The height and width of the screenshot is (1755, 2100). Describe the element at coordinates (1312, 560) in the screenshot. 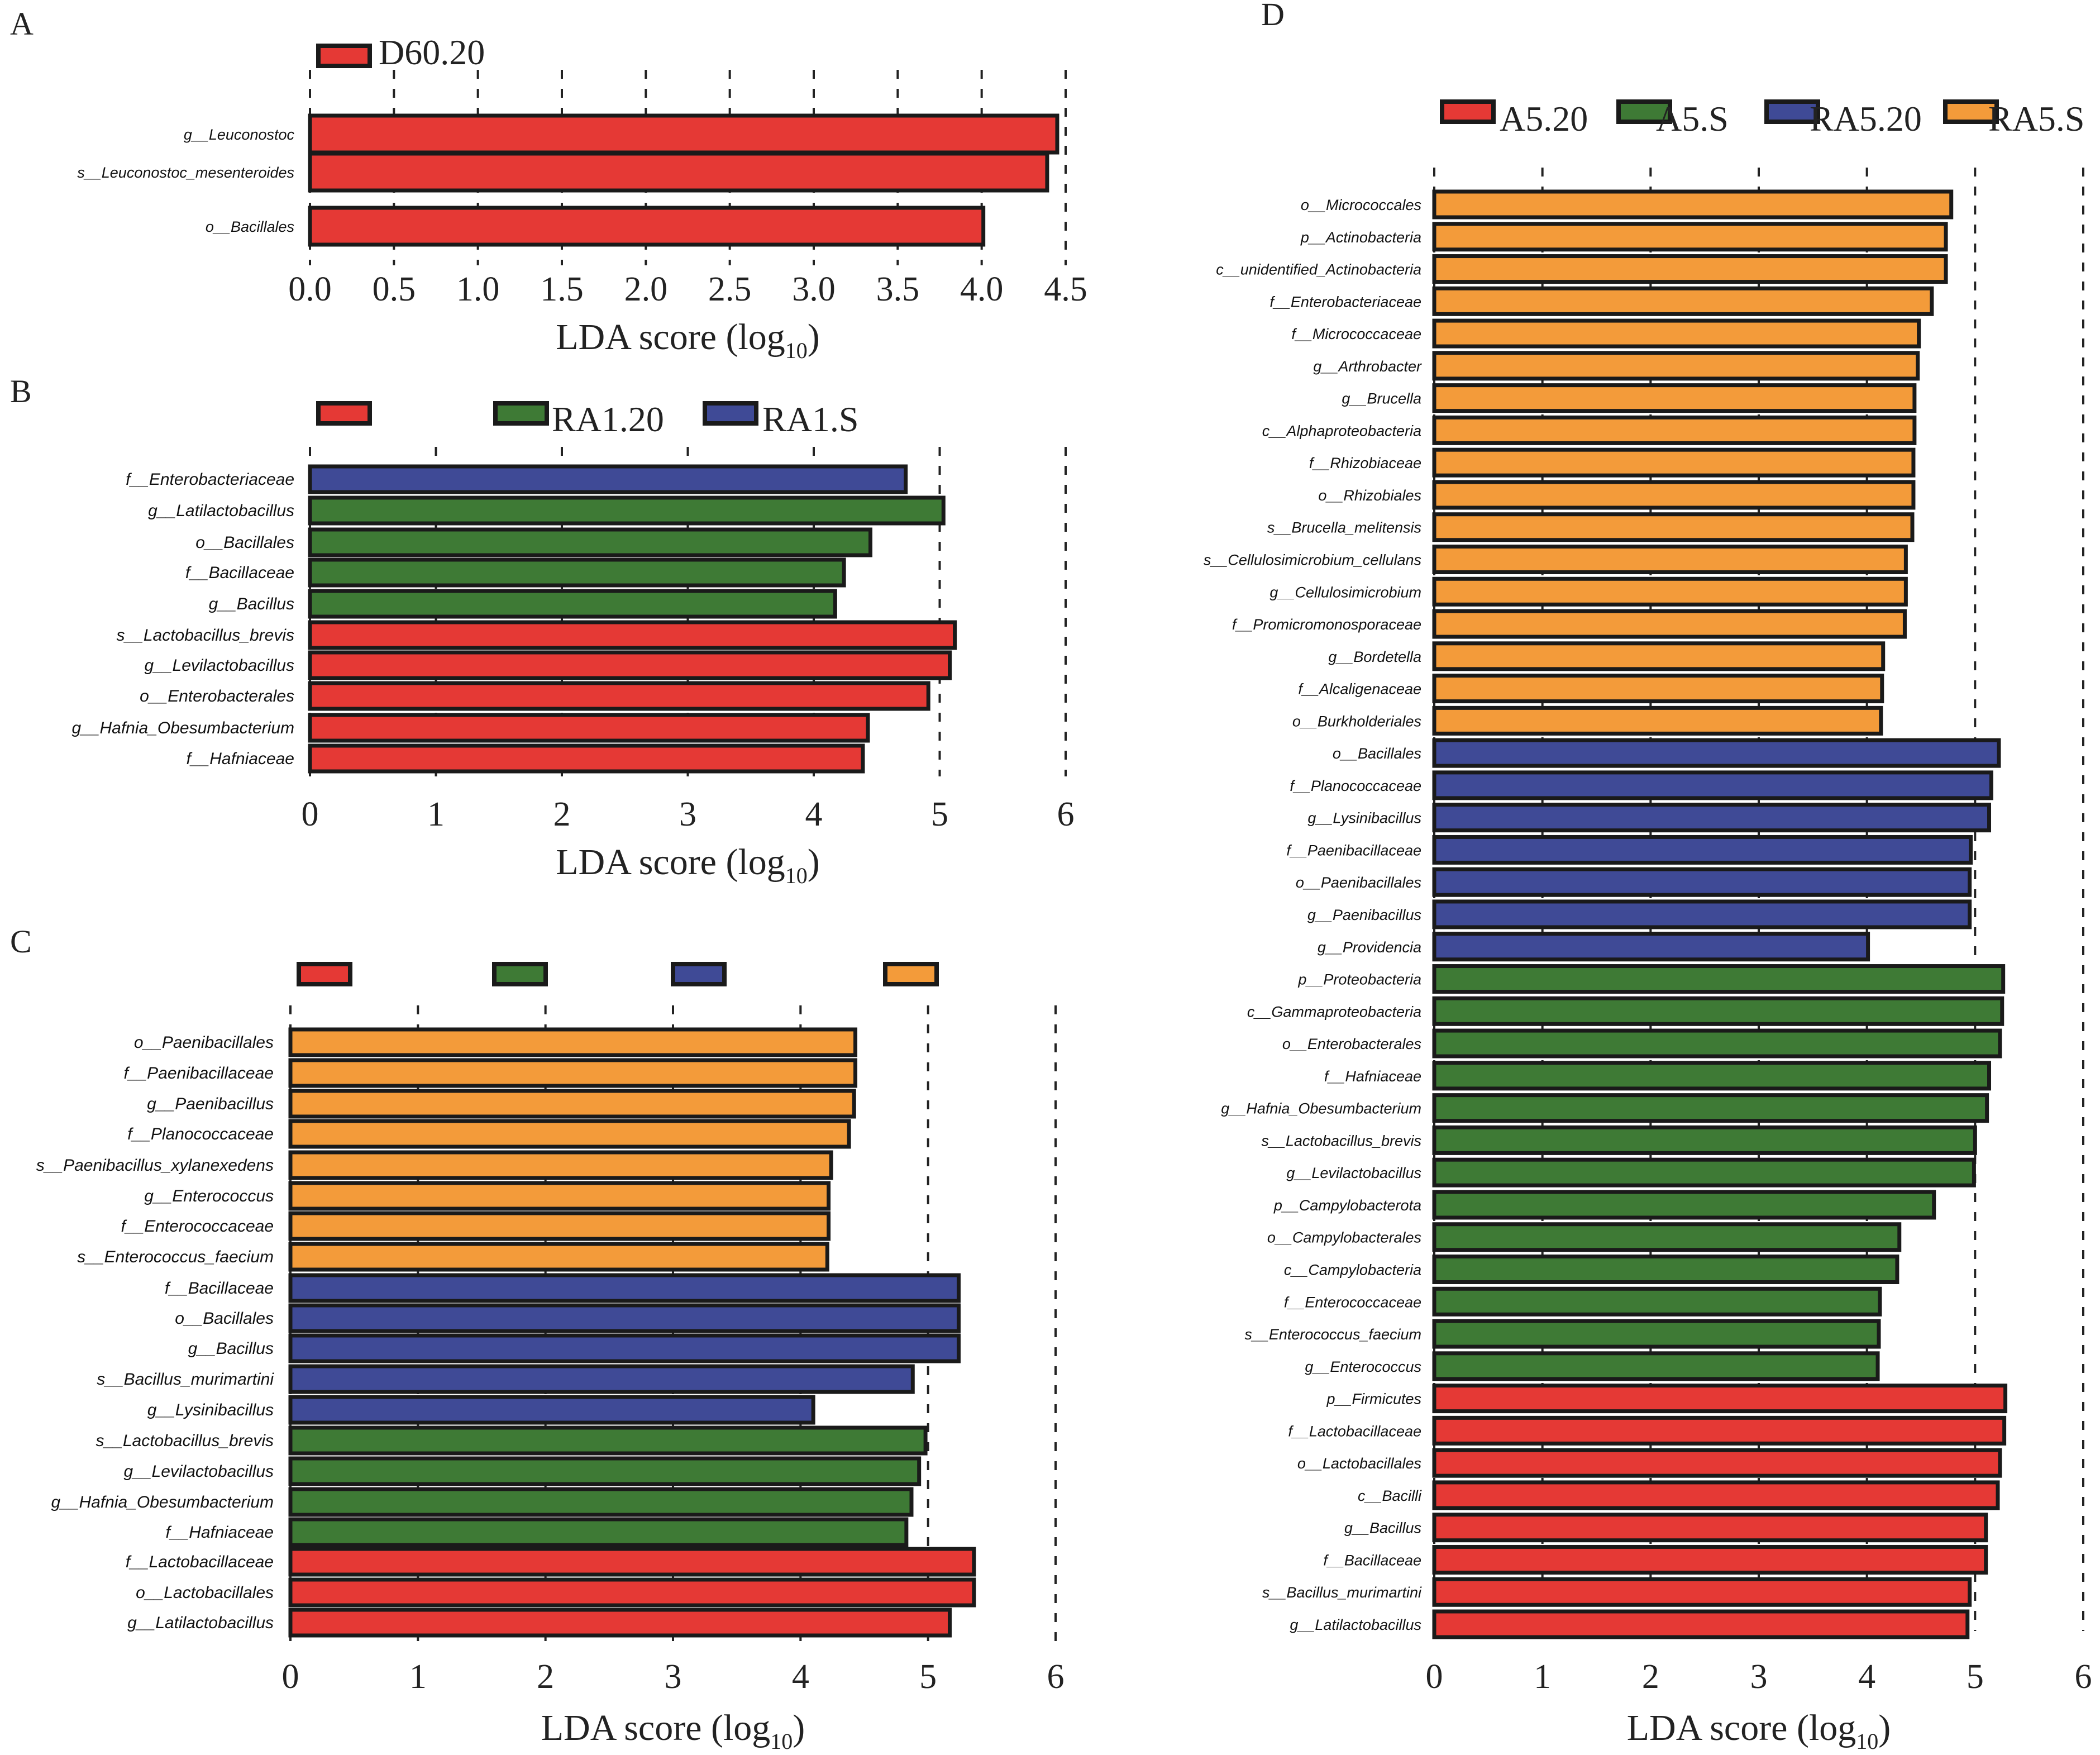

I see `category-label: s__Cellulosimicrobium_cellulans` at that location.